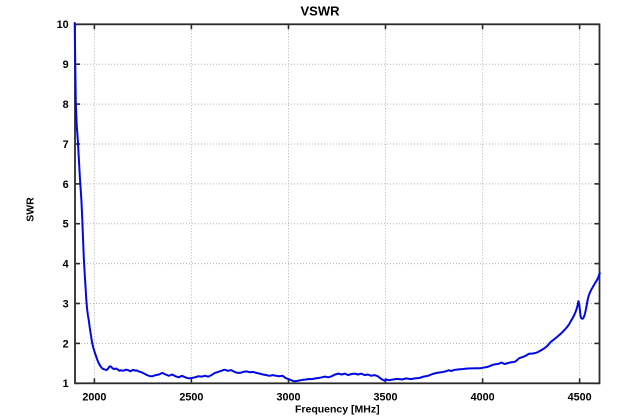  Describe the element at coordinates (580, 398) in the screenshot. I see `svg-text: 4500` at that location.